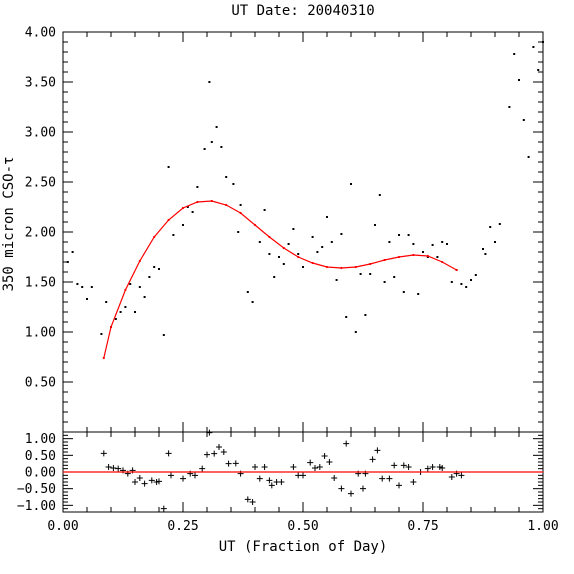 This screenshot has width=574, height=574. Describe the element at coordinates (40, 83) in the screenshot. I see `y-tick-label: 3.50` at that location.